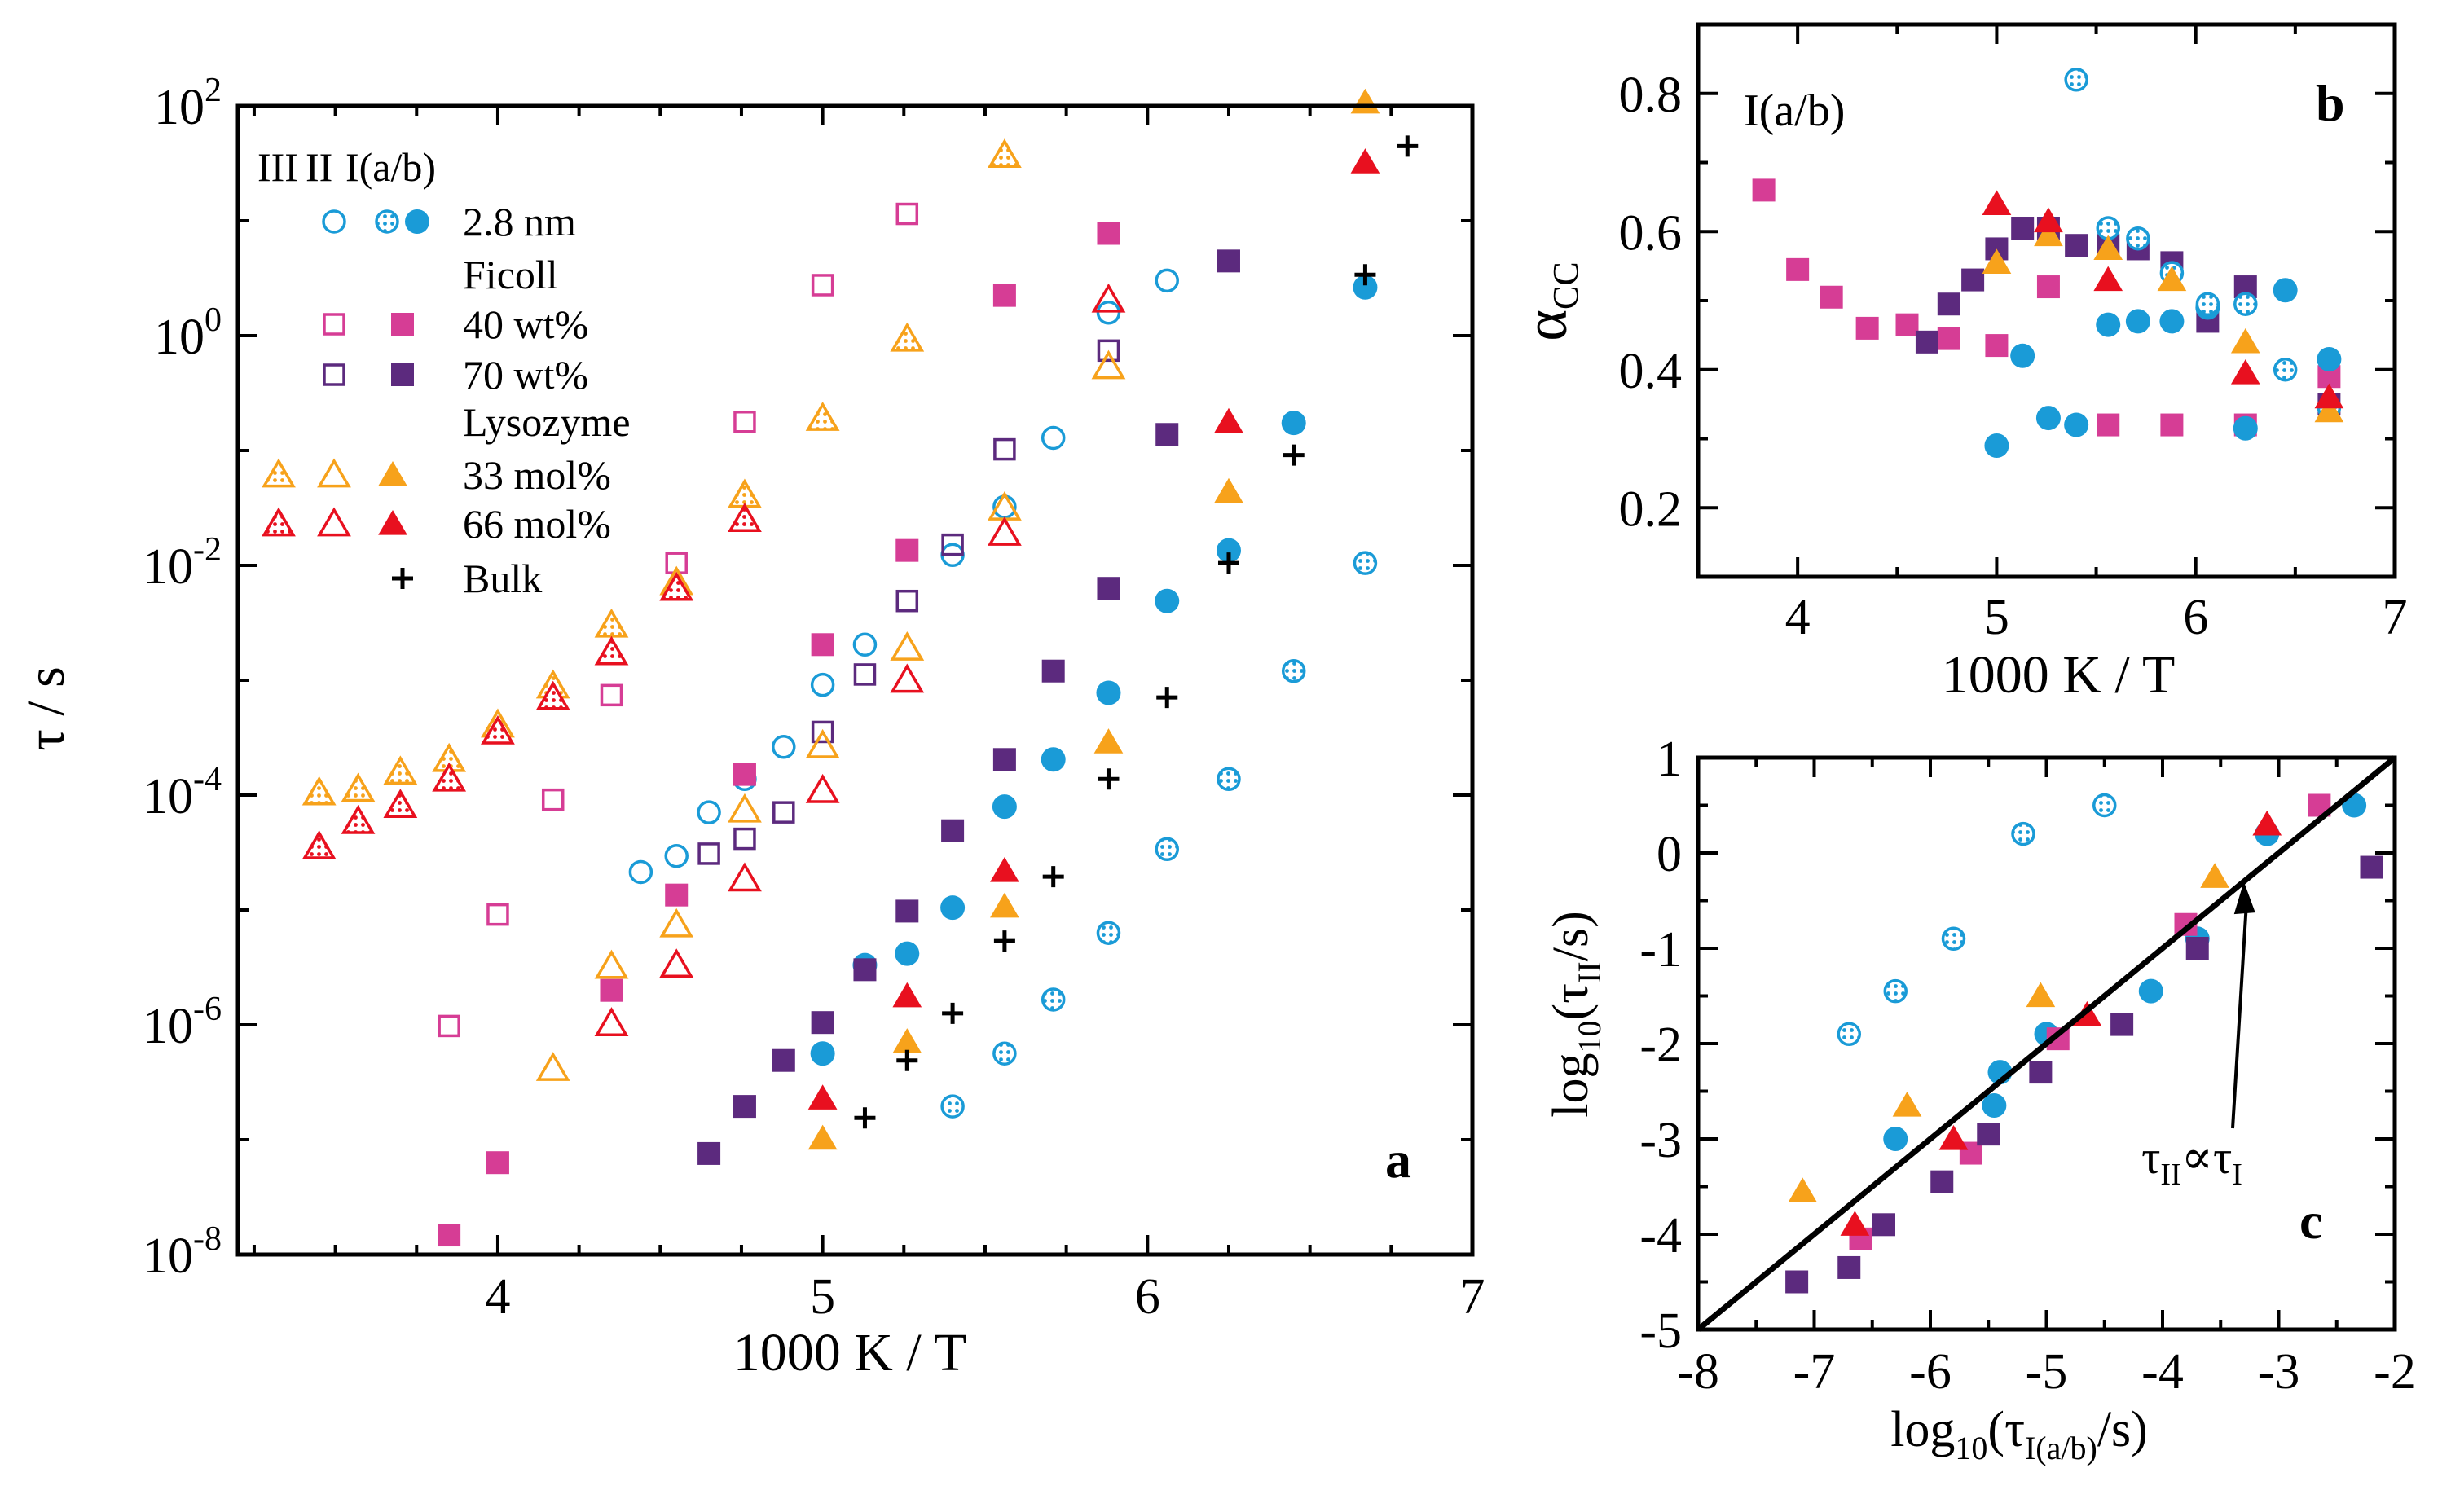 This screenshot has width=2451, height=1512. Describe the element at coordinates (188, 103) in the screenshot. I see `panel-a-ytick-label: 10²` at that location.